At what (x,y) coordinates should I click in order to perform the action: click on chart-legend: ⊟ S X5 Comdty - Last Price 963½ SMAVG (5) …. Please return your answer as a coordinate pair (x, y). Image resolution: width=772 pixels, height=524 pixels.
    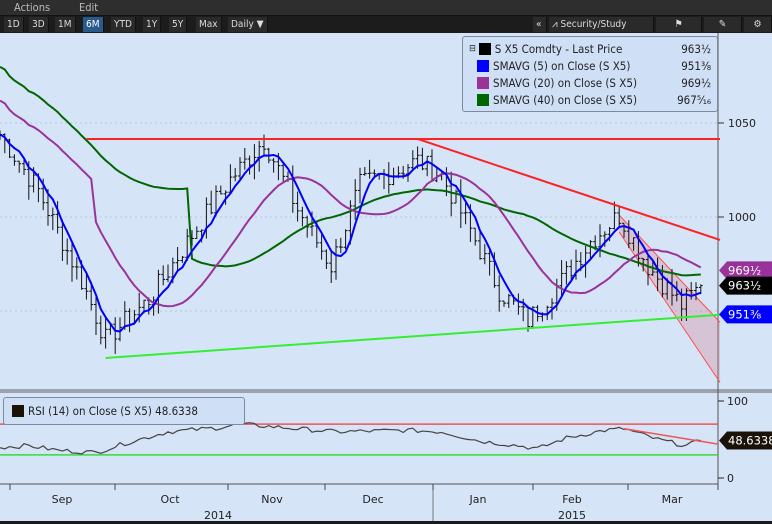
    Looking at the image, I should click on (590, 74).